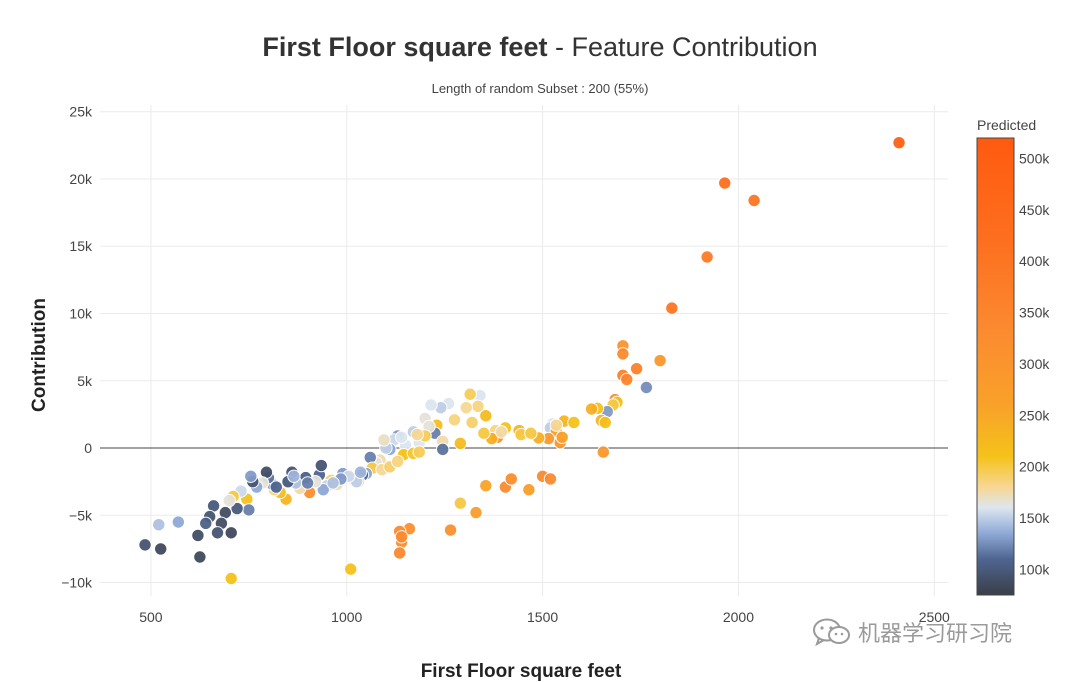  I want to click on colorbar-tick-label: 200k, so click(1034, 467).